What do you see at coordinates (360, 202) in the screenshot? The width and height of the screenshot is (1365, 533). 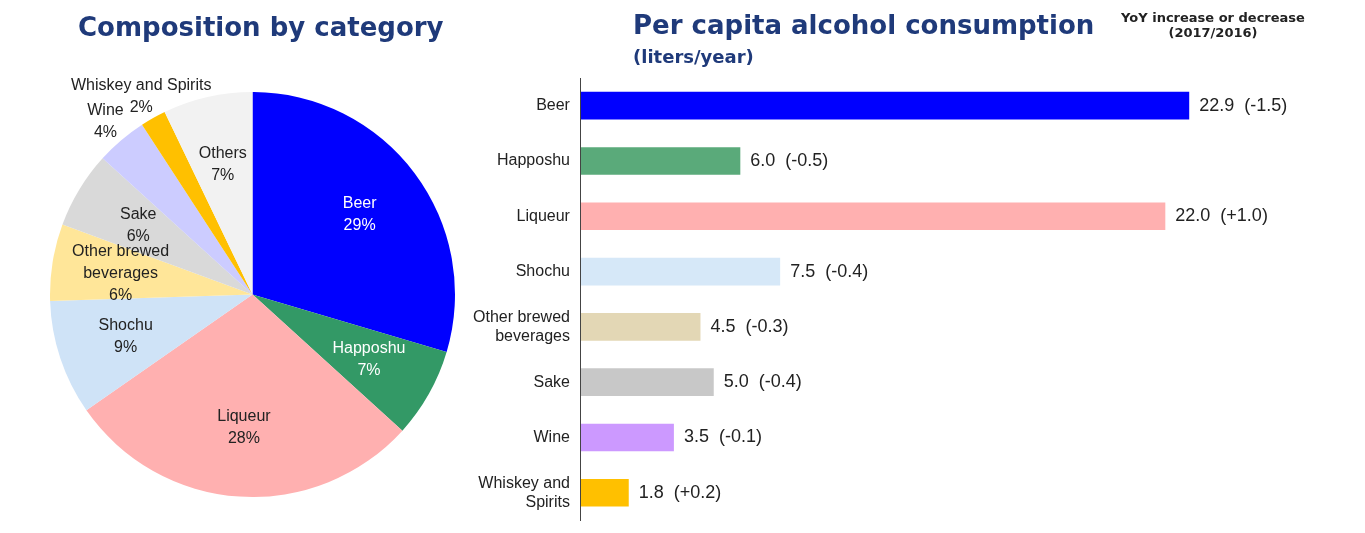 I see `slice-label: Beer` at bounding box center [360, 202].